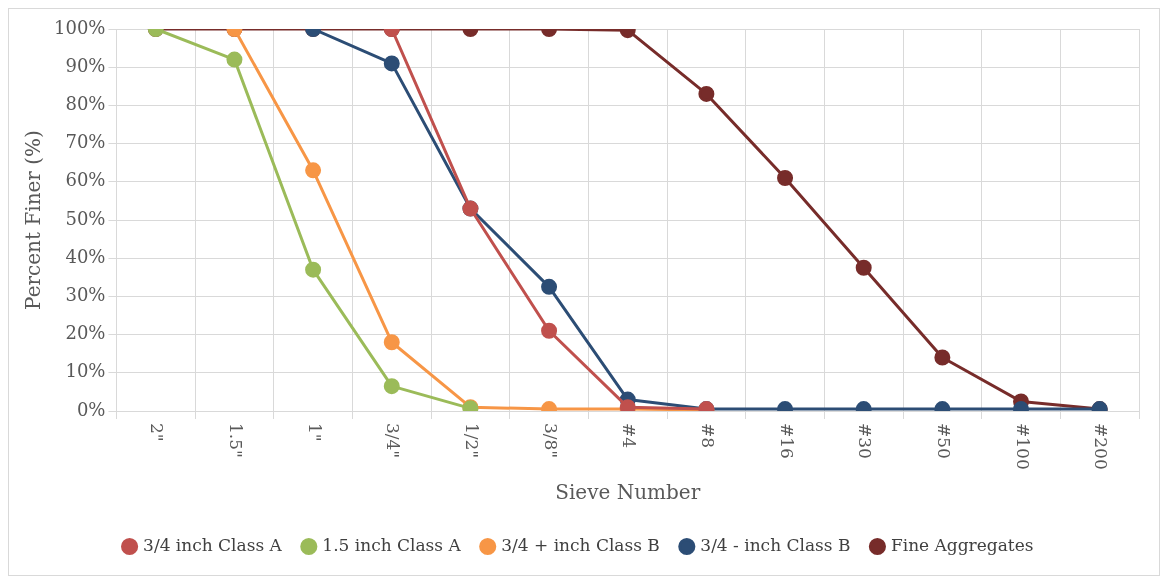 The height and width of the screenshot is (586, 1170). What do you see at coordinates (236, 440) in the screenshot?
I see `x-tick-label: 1.5"` at bounding box center [236, 440].